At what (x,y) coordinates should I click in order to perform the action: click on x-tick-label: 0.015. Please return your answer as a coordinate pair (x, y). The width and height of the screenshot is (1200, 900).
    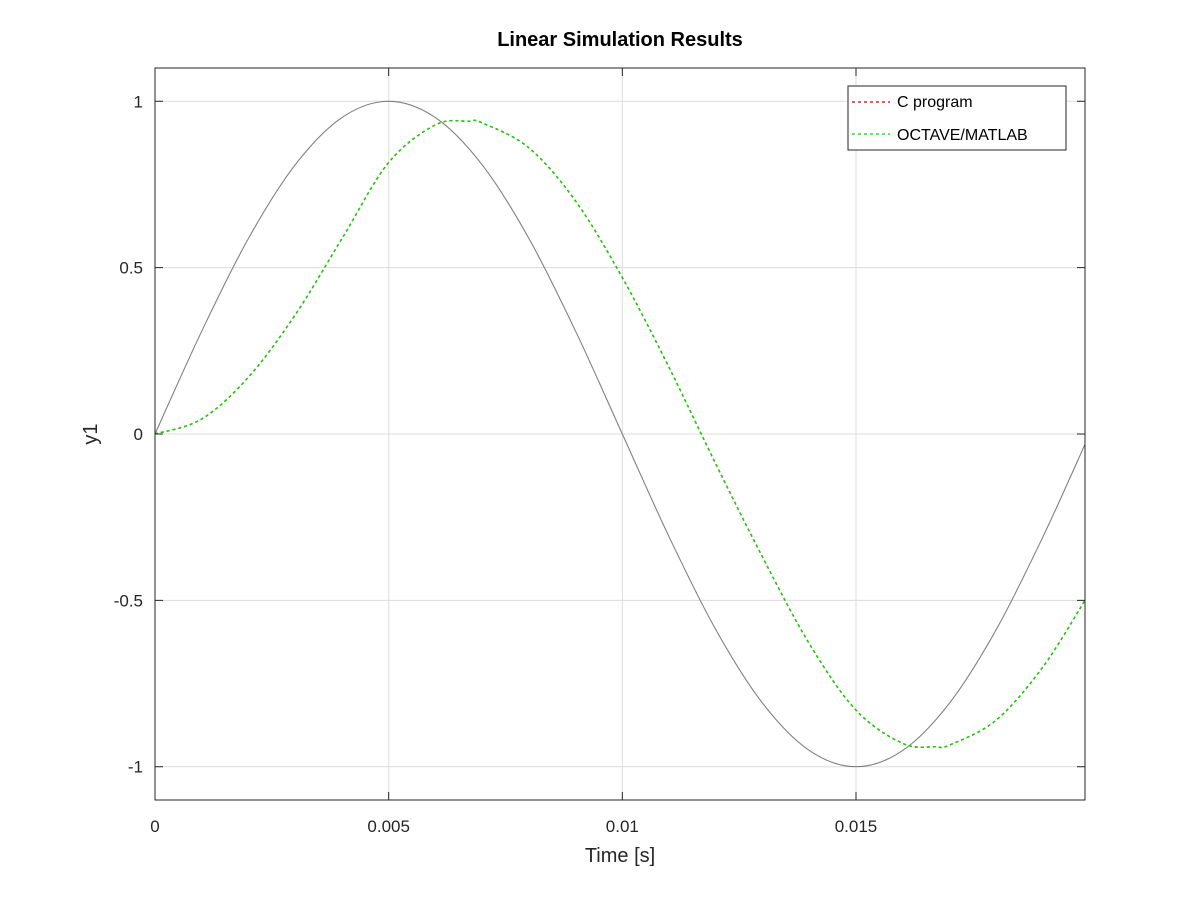
    Looking at the image, I should click on (856, 826).